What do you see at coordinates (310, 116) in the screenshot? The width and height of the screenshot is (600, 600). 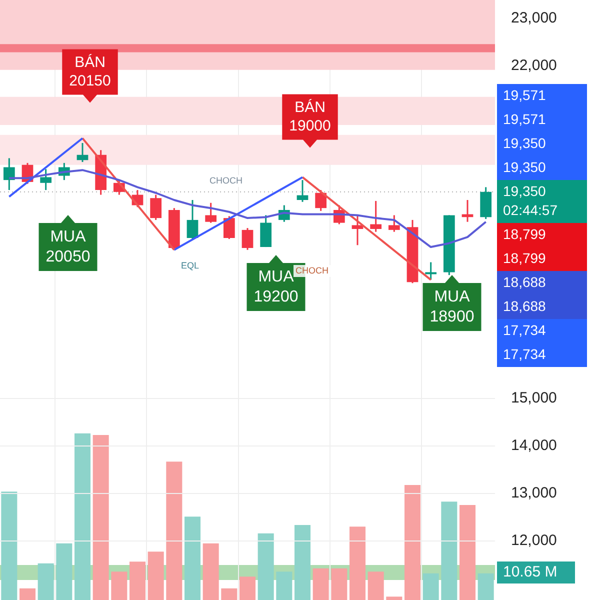 I see `annotation: BÁN 19000` at bounding box center [310, 116].